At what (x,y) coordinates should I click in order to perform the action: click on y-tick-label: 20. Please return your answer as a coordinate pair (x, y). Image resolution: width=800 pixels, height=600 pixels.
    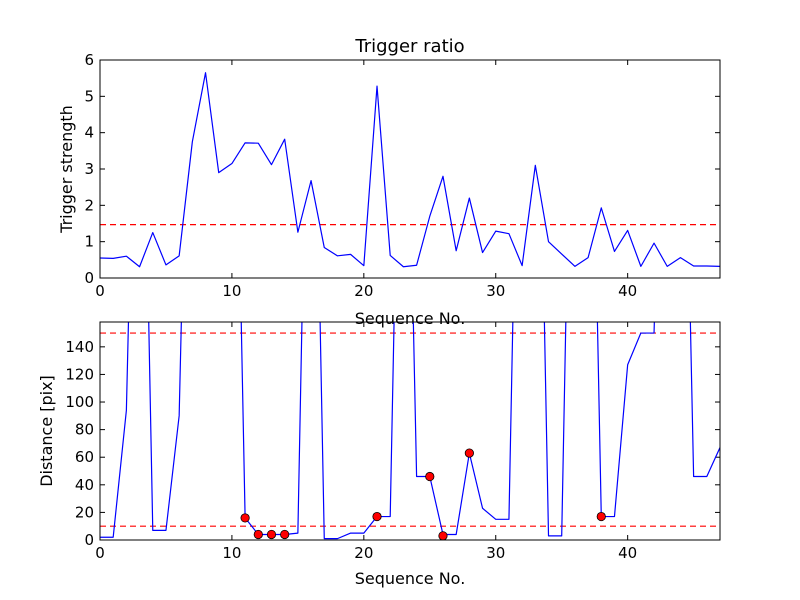
    Looking at the image, I should click on (84, 512).